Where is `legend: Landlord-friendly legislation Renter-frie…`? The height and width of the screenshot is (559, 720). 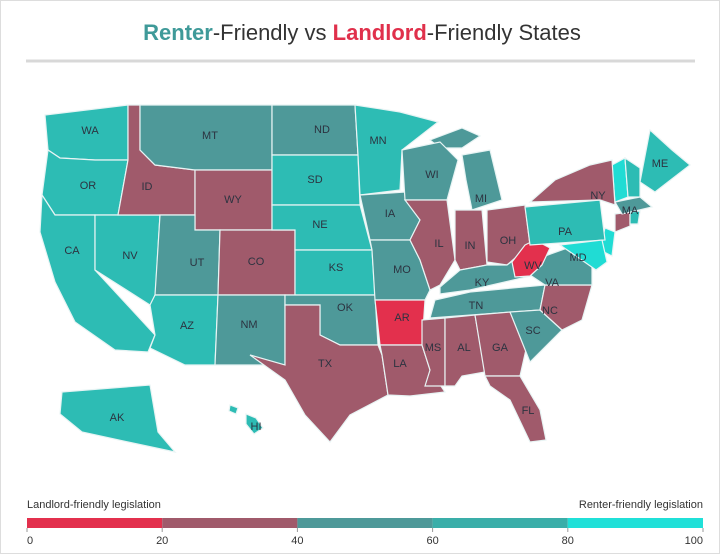
legend: Landlord-friendly legislation Renter-frie… is located at coordinates (365, 523).